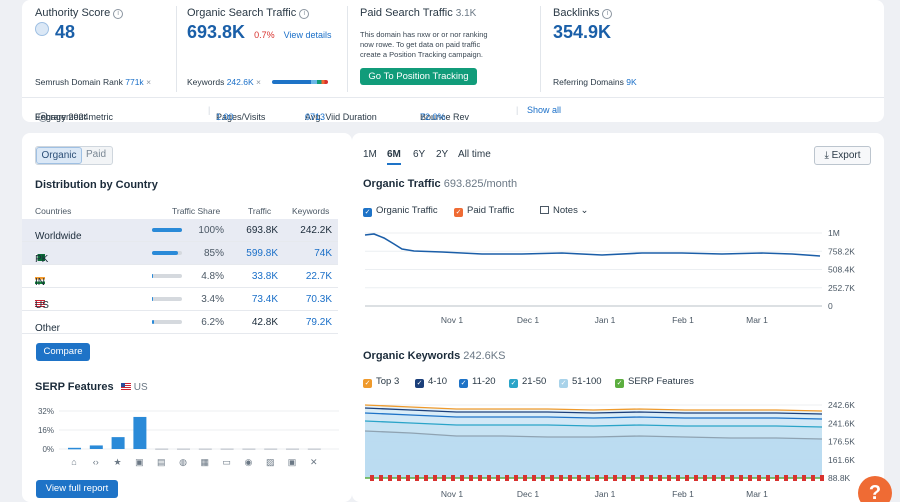 This screenshot has width=900, height=502. What do you see at coordinates (834, 233) in the screenshot?
I see `traffic-tick-label: 1M` at bounding box center [834, 233].